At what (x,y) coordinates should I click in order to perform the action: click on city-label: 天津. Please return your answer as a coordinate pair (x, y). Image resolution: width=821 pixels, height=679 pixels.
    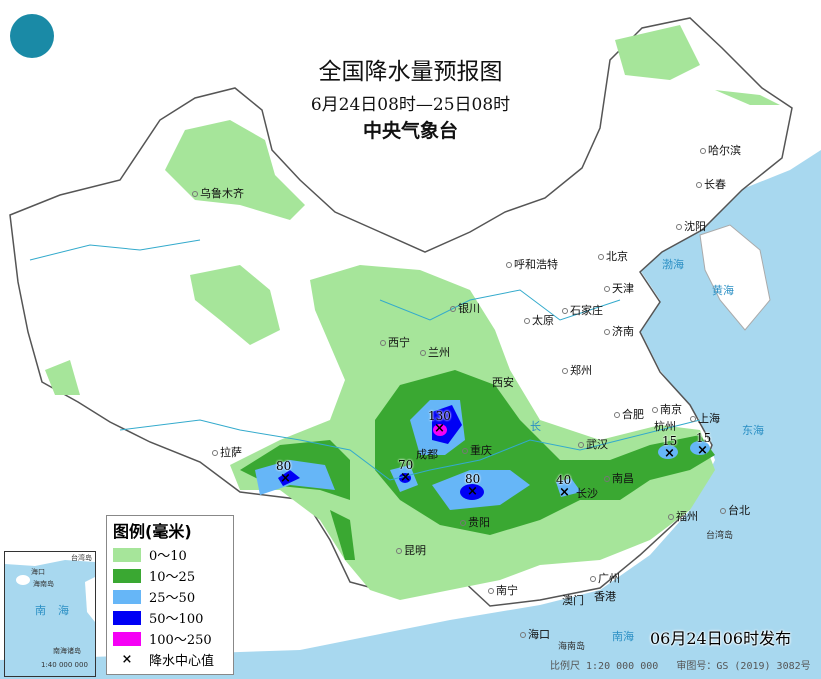
    Looking at the image, I should click on (619, 288).